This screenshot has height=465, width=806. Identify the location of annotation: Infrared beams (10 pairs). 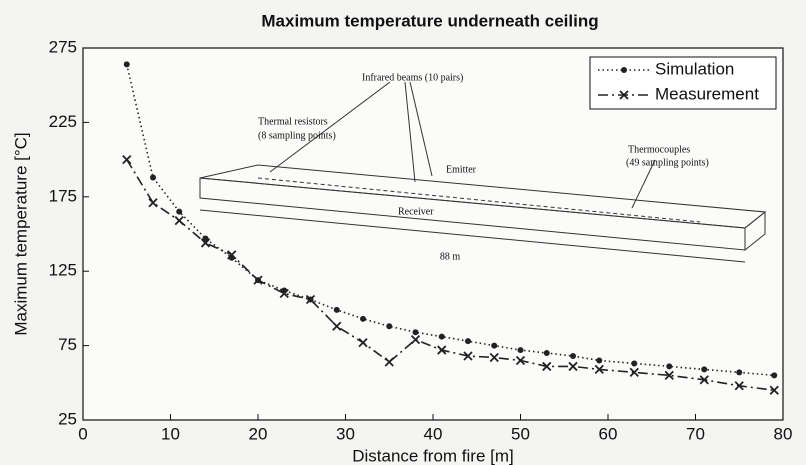
(412, 77).